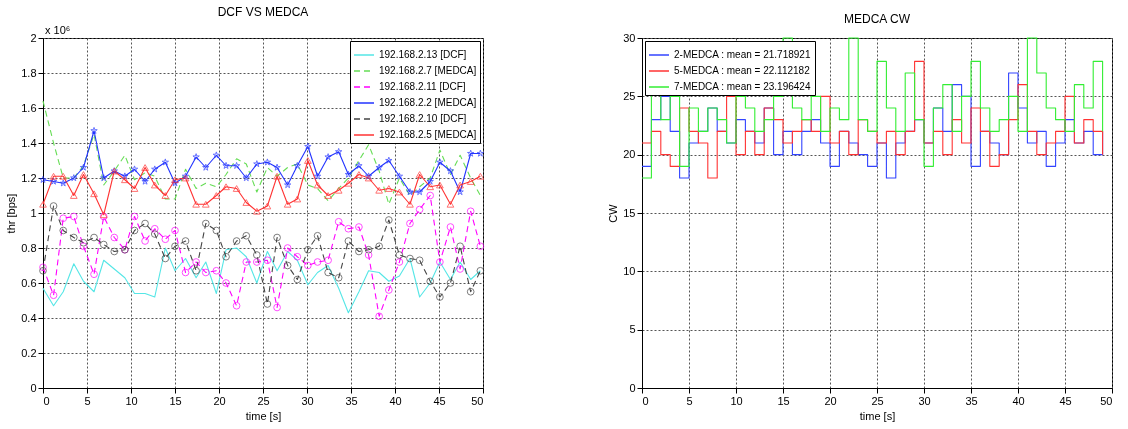 The width and height of the screenshot is (1128, 429). I want to click on y-tick-label: 1.2, so click(29, 177).